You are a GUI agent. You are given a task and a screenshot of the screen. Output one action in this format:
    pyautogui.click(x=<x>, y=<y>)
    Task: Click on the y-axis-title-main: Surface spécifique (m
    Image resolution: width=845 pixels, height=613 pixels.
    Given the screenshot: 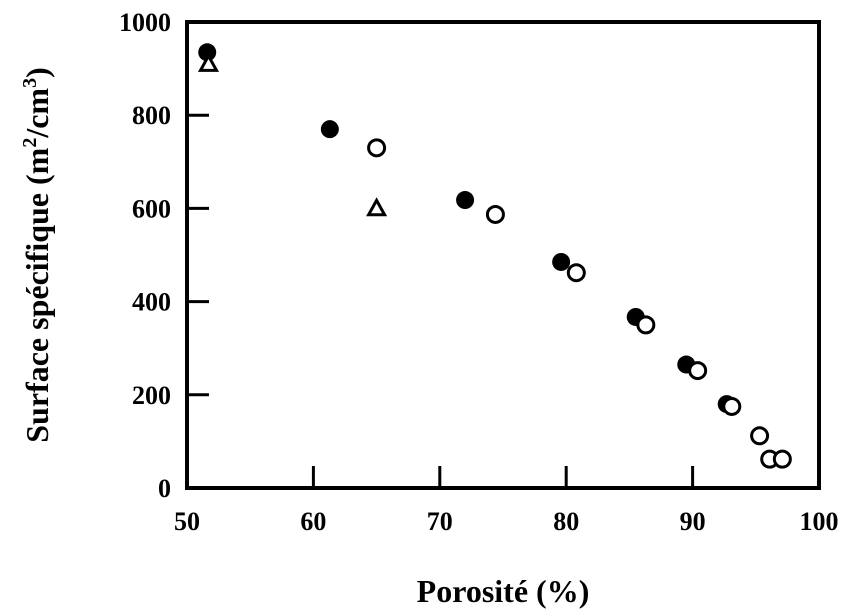 What is the action you would take?
    pyautogui.click(x=37, y=294)
    